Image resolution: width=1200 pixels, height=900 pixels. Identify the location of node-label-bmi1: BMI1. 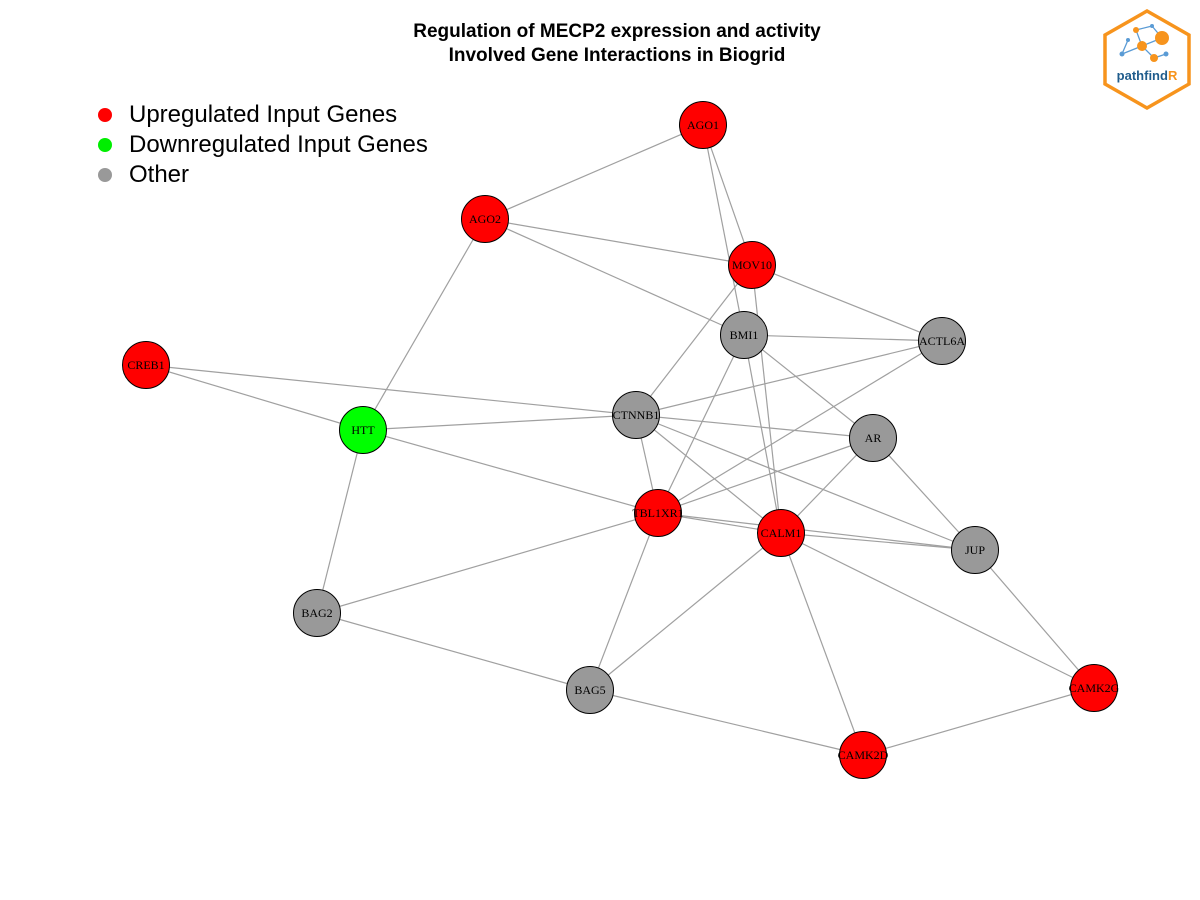
(744, 335).